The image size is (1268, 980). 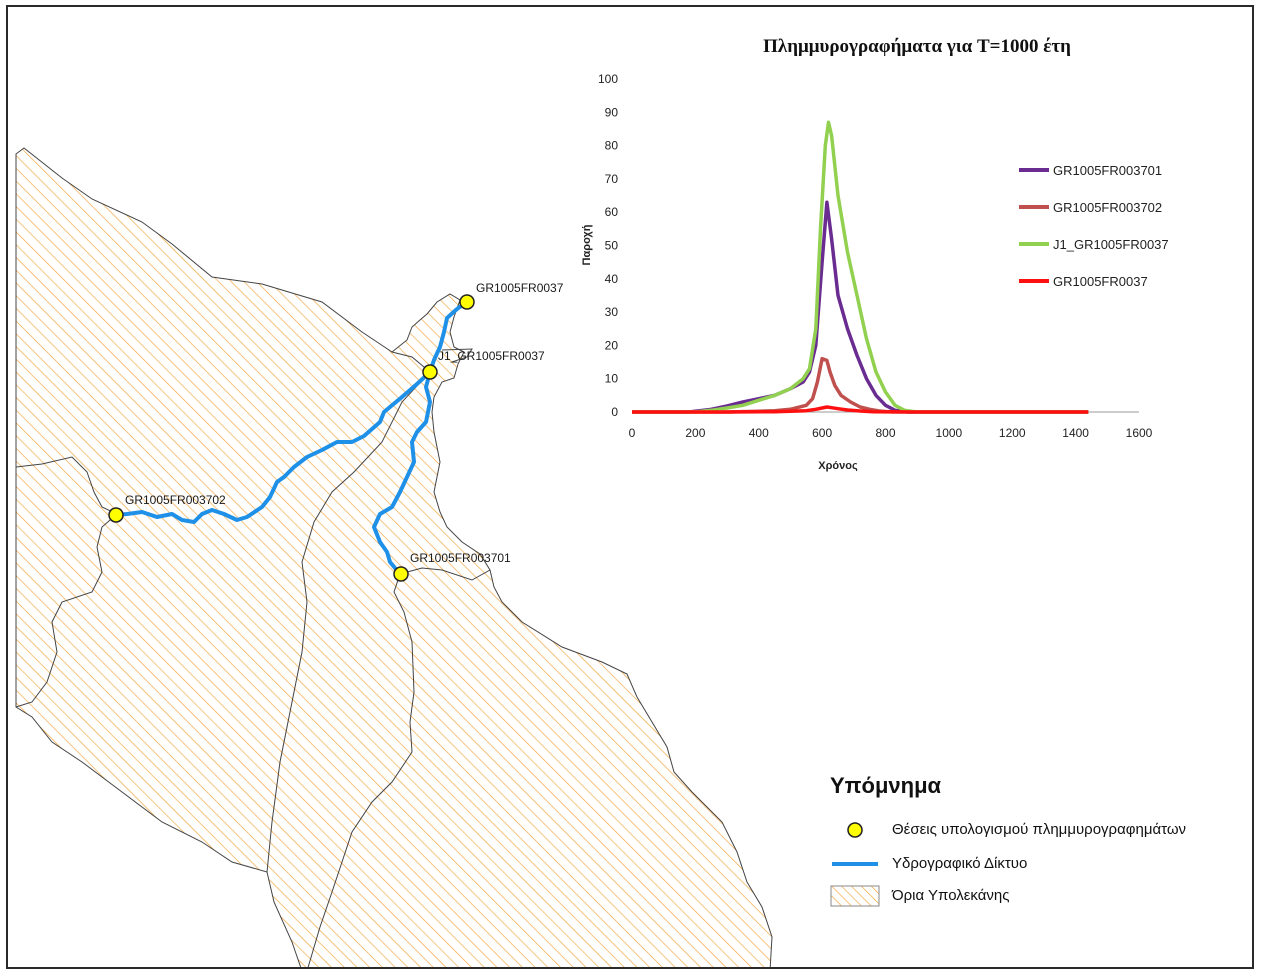 I want to click on series-line-gr1005fr0037, so click(x=860, y=409).